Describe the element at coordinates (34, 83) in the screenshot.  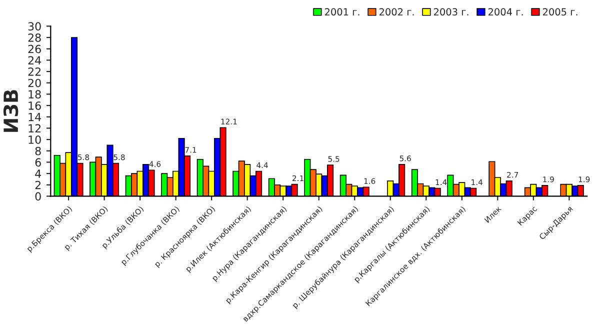
I see `y-tick-label: 20` at that location.